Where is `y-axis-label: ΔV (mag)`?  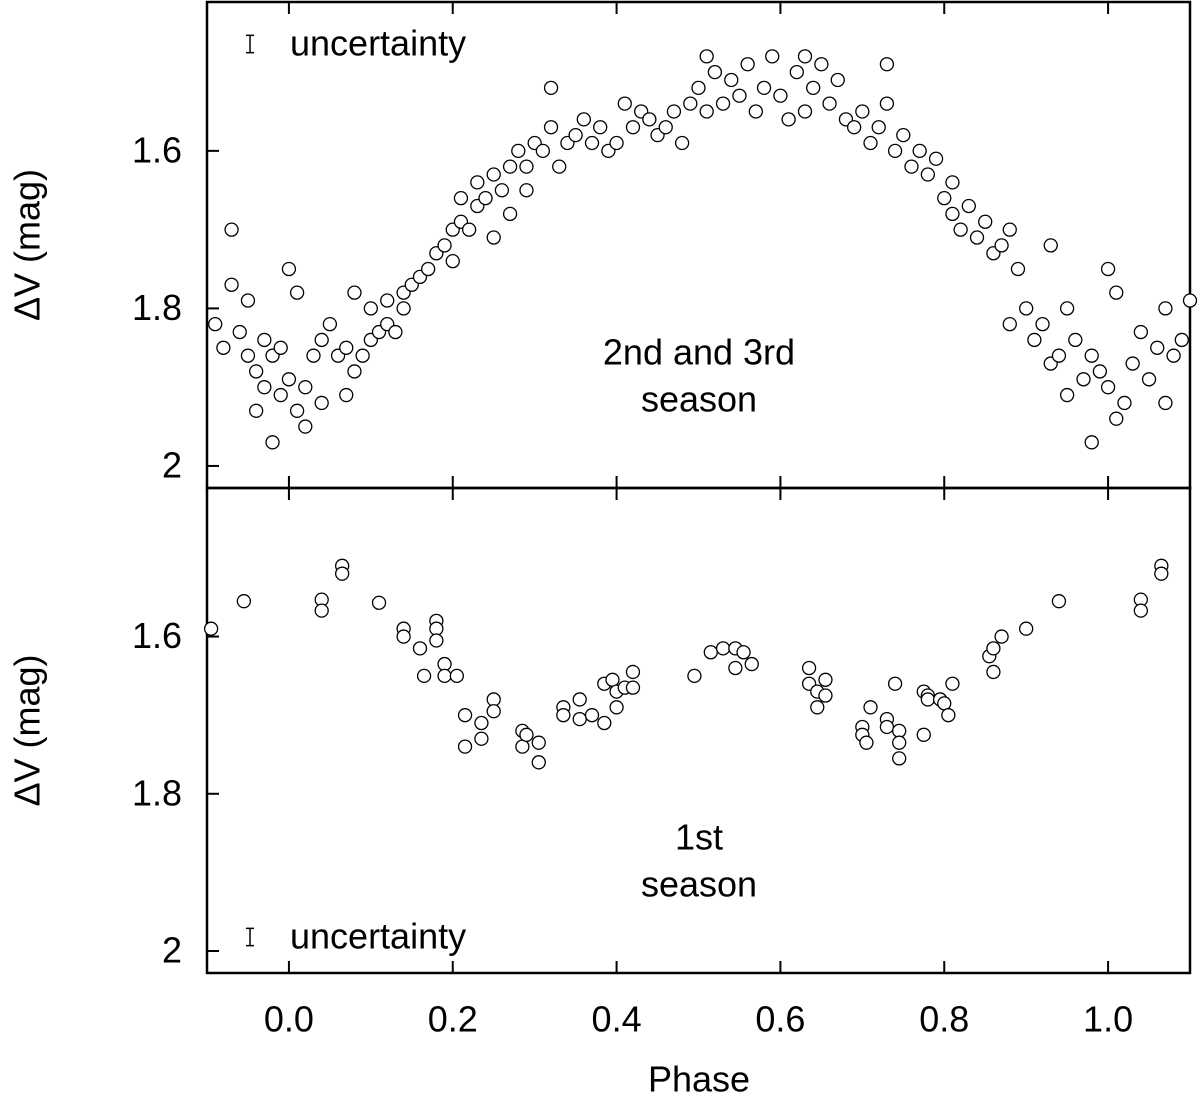
y-axis-label: ΔV (mag) is located at coordinates (27, 245).